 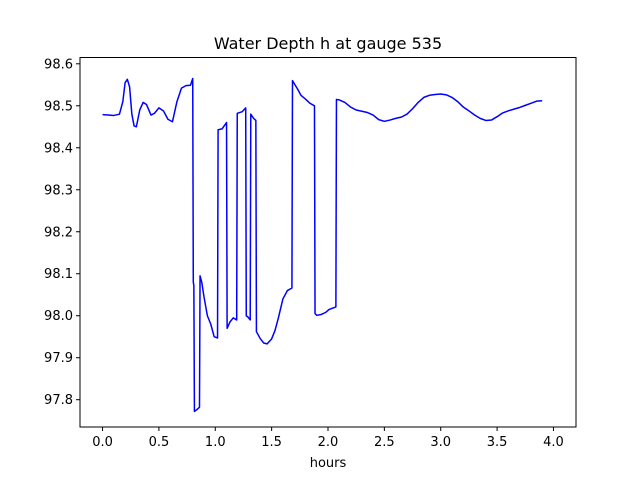 I want to click on x-tick-label: 2.5, so click(x=384, y=442).